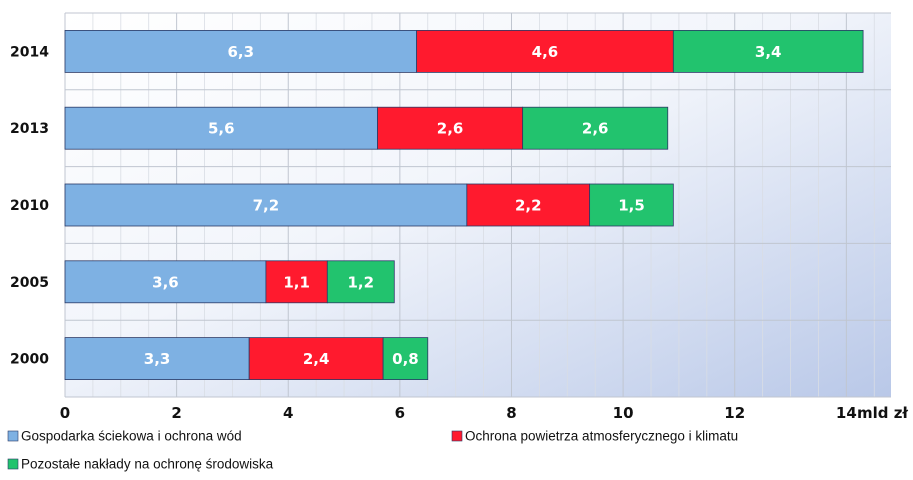  I want to click on legend-label: Pozostałe nakłady na ochronę środowiska, so click(147, 464).